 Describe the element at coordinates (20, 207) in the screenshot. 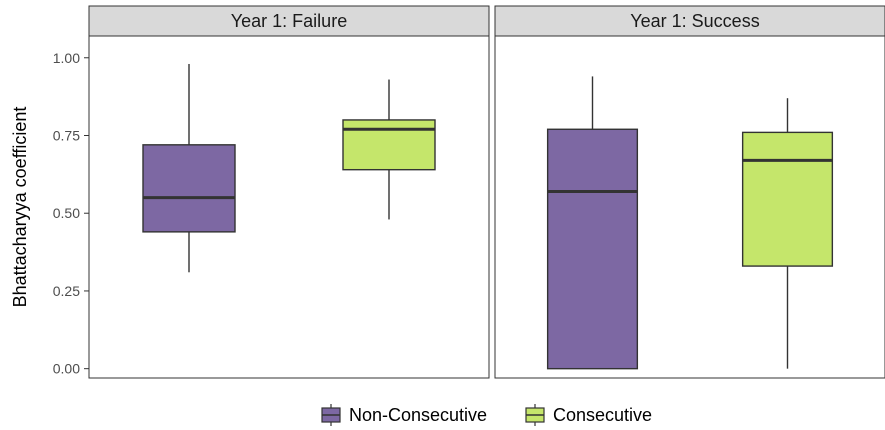

I see `y-axis-title: Bhattacharyya coefficient` at that location.